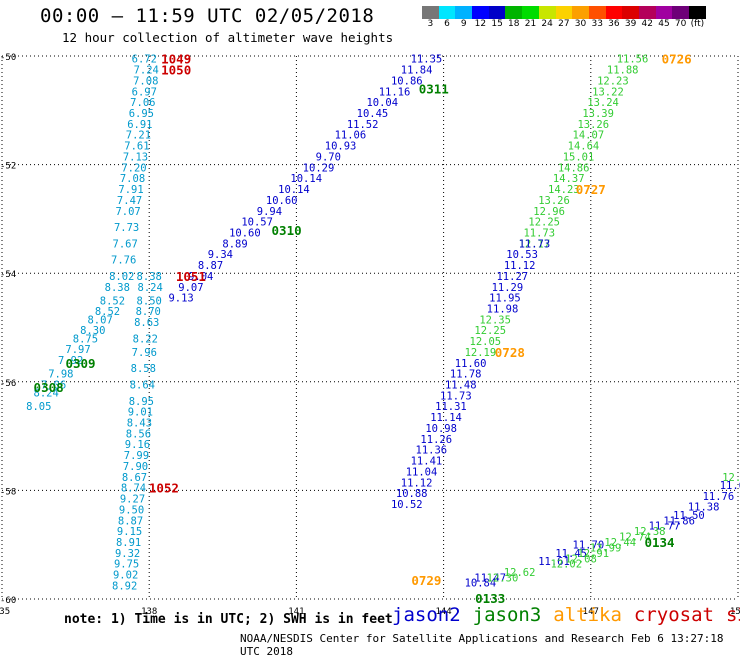 Image resolution: width=740 pixels, height=658 pixels. Describe the element at coordinates (8, 58) in the screenshot. I see `y-tick-label: -50` at that location.